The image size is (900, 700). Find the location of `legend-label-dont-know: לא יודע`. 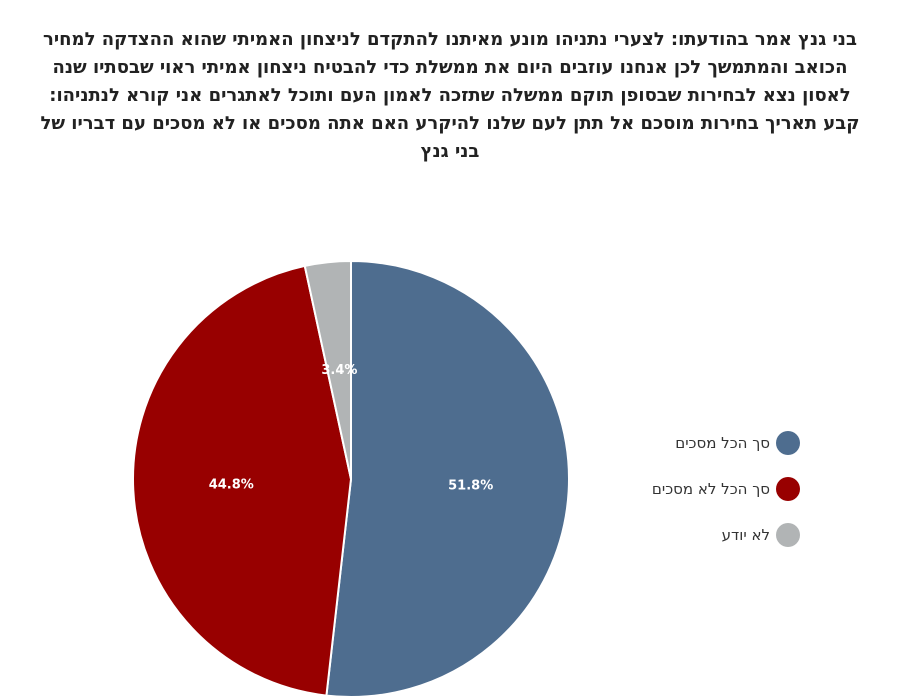

legend-label-dont-know: לא יודע is located at coordinates (745, 535).